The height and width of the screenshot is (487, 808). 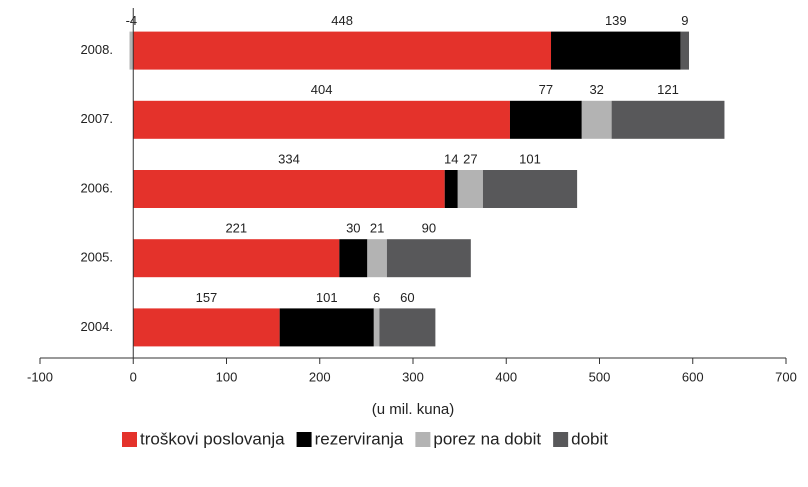 I want to click on y-tick-label: 2006., so click(x=96, y=187).